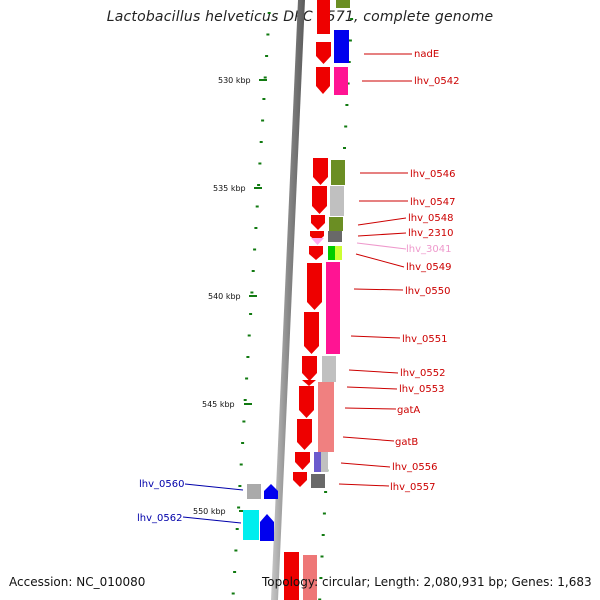 The image size is (600, 600). Describe the element at coordinates (251, 303) in the screenshot. I see `left-tick-track` at that location.